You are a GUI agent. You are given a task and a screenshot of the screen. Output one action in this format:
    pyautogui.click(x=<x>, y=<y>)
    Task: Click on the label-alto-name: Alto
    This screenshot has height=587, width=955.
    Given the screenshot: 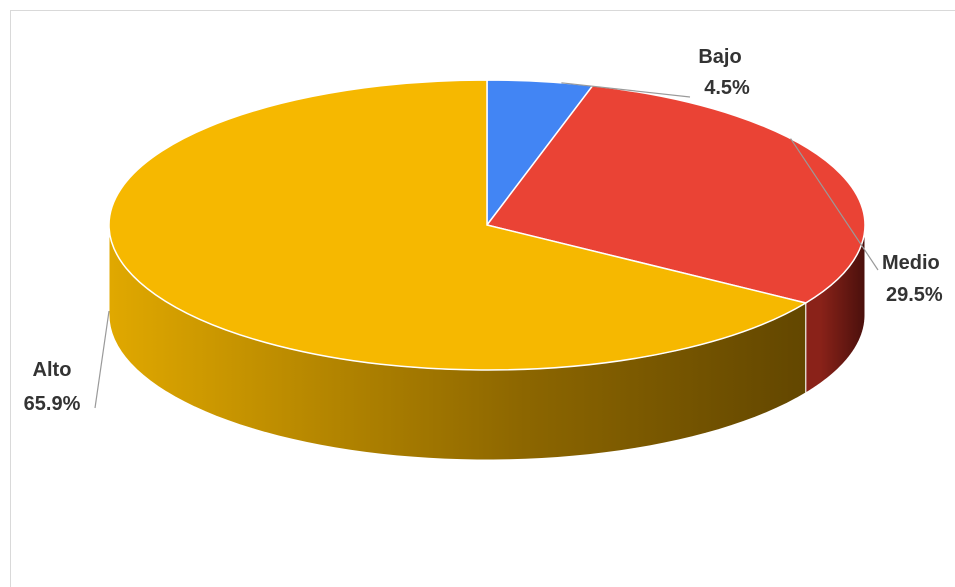 What is the action you would take?
    pyautogui.click(x=52, y=370)
    